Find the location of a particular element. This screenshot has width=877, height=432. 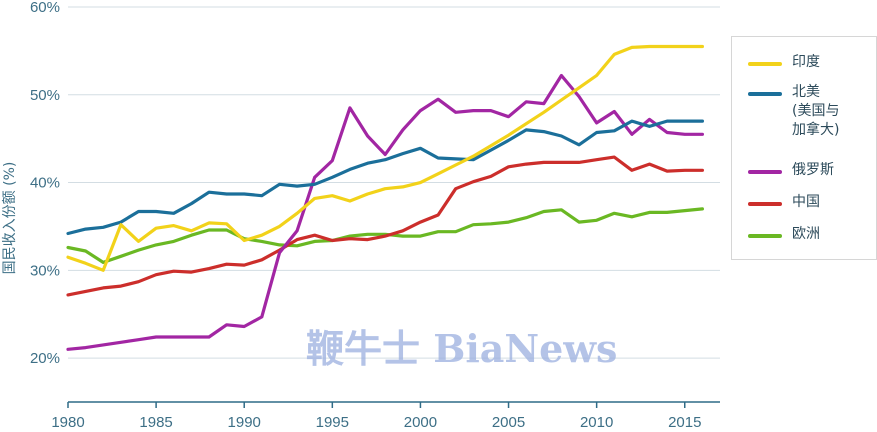

y-tick-label: 60% is located at coordinates (45, 8).